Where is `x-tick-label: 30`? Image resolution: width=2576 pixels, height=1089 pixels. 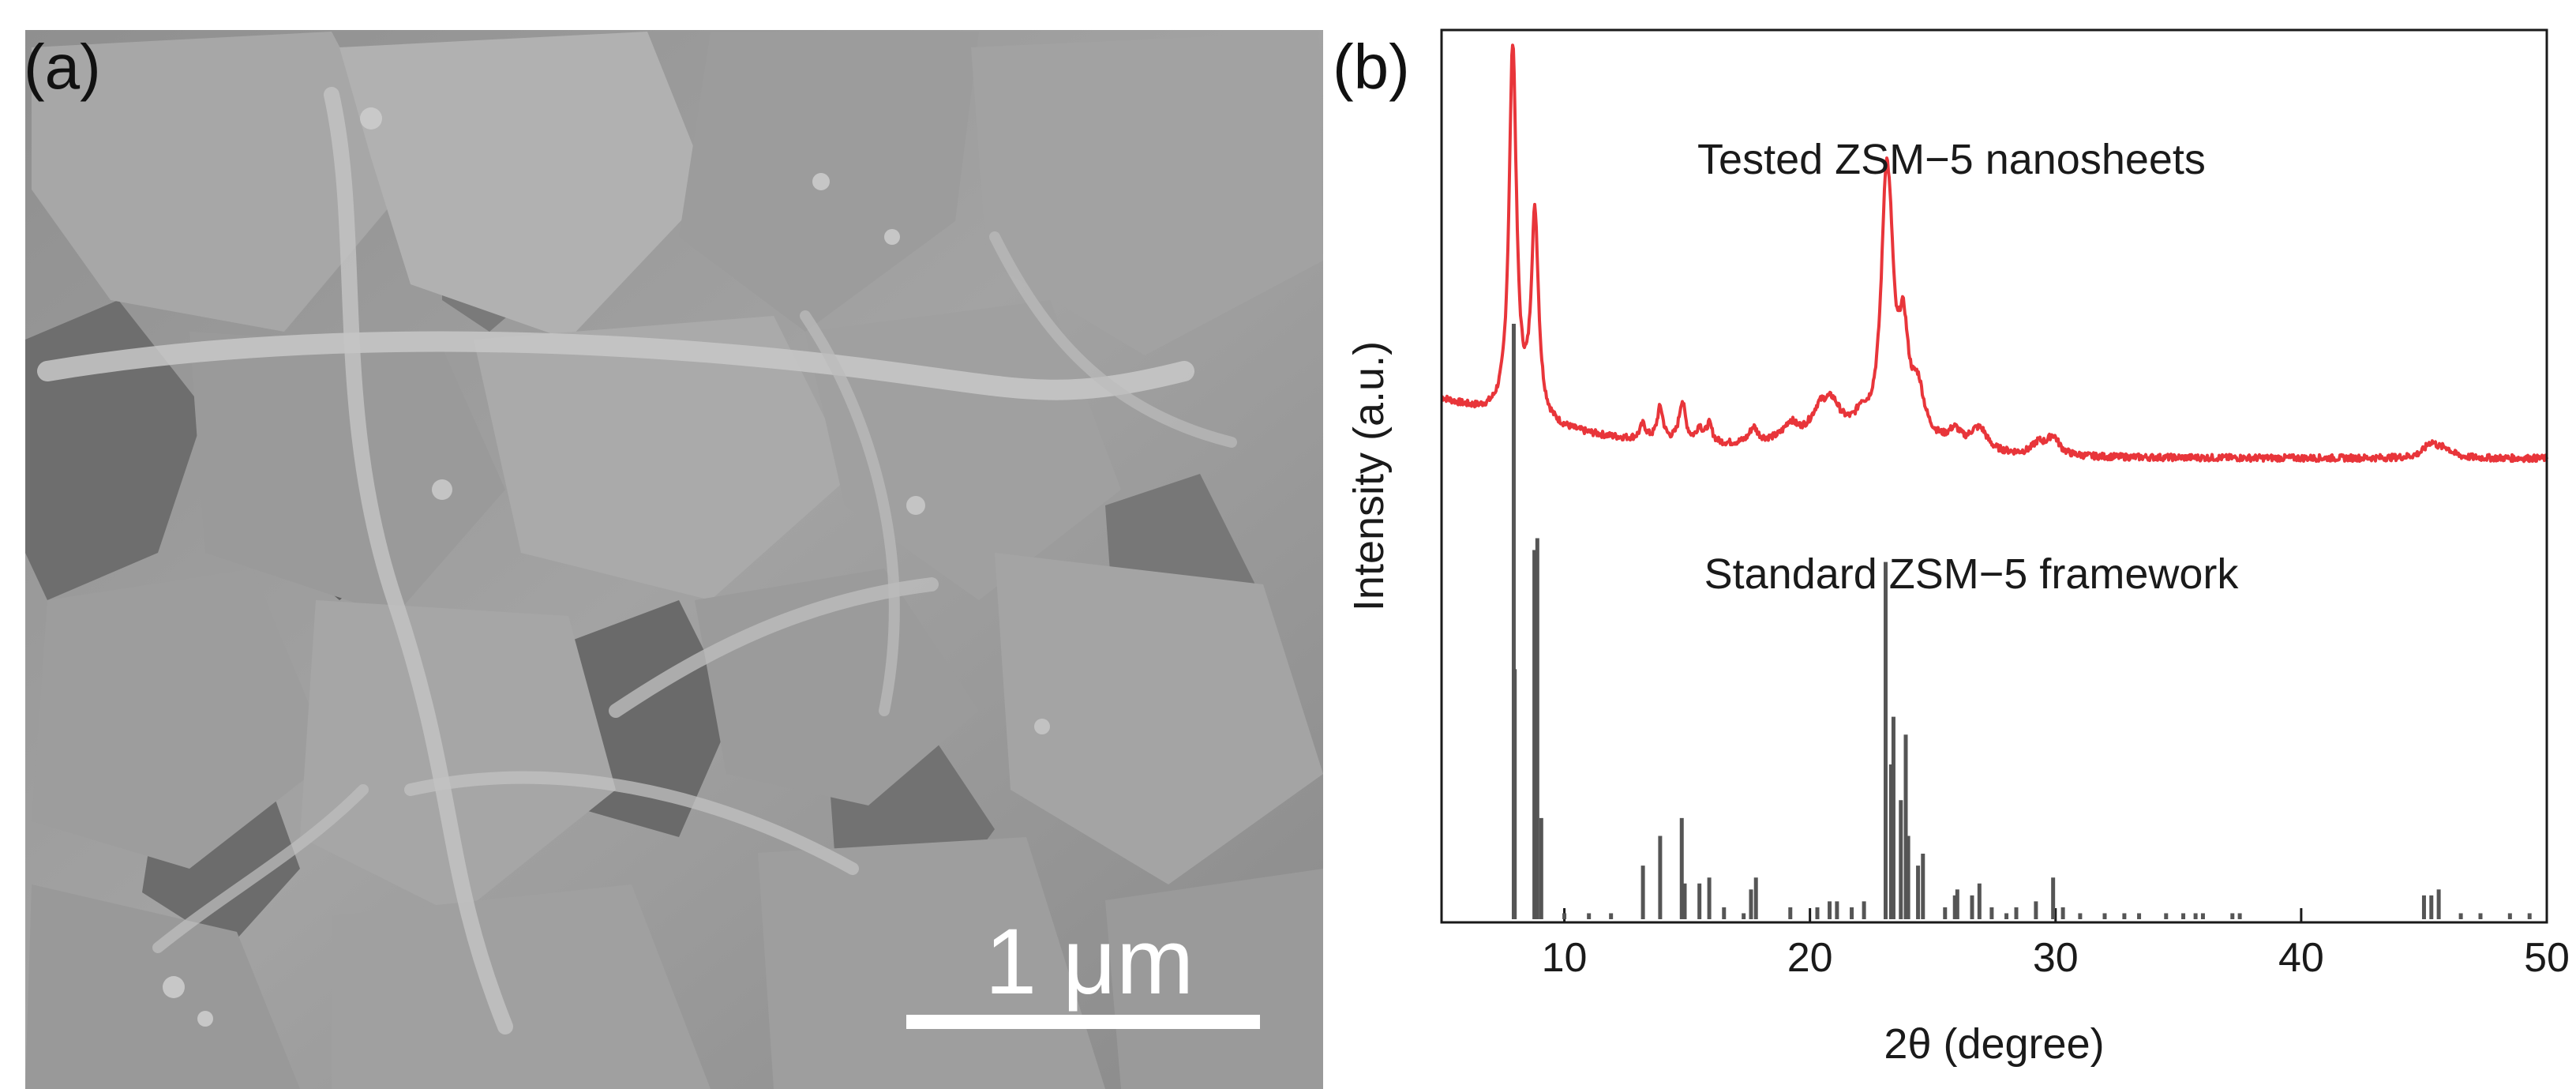
x-tick-label: 30 is located at coordinates (2056, 958).